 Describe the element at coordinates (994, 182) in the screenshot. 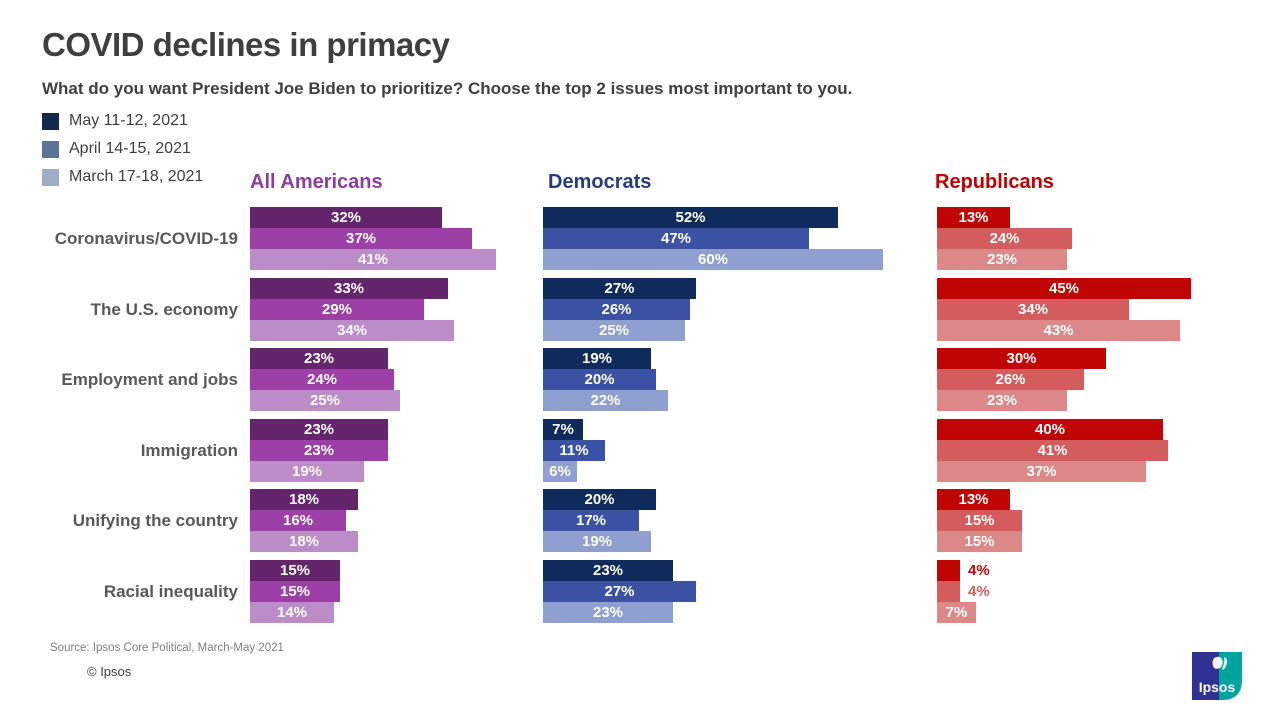

I see `column-header: Republicans` at that location.